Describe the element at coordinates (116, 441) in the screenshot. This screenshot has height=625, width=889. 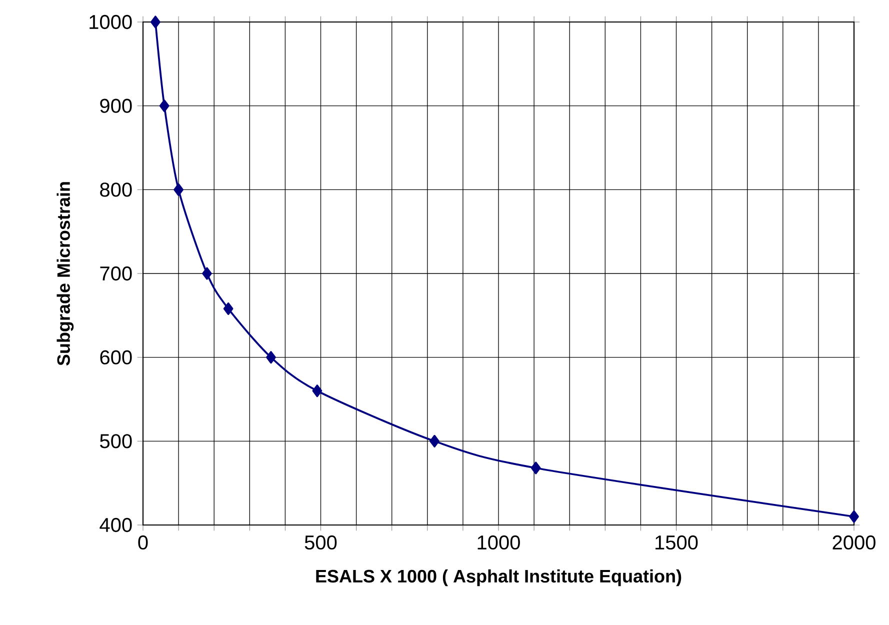
I see `y-tick-label: 500` at that location.